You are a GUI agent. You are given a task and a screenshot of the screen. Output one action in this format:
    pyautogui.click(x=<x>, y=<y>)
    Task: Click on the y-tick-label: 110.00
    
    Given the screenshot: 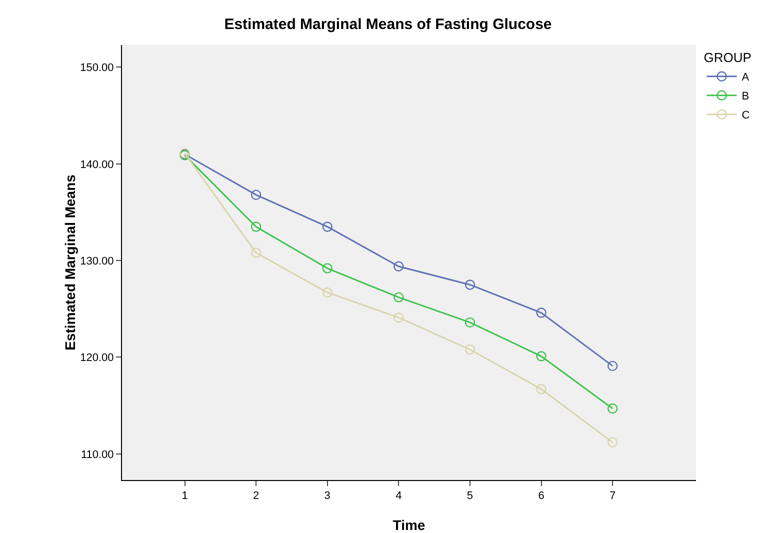 What is the action you would take?
    pyautogui.click(x=97, y=454)
    